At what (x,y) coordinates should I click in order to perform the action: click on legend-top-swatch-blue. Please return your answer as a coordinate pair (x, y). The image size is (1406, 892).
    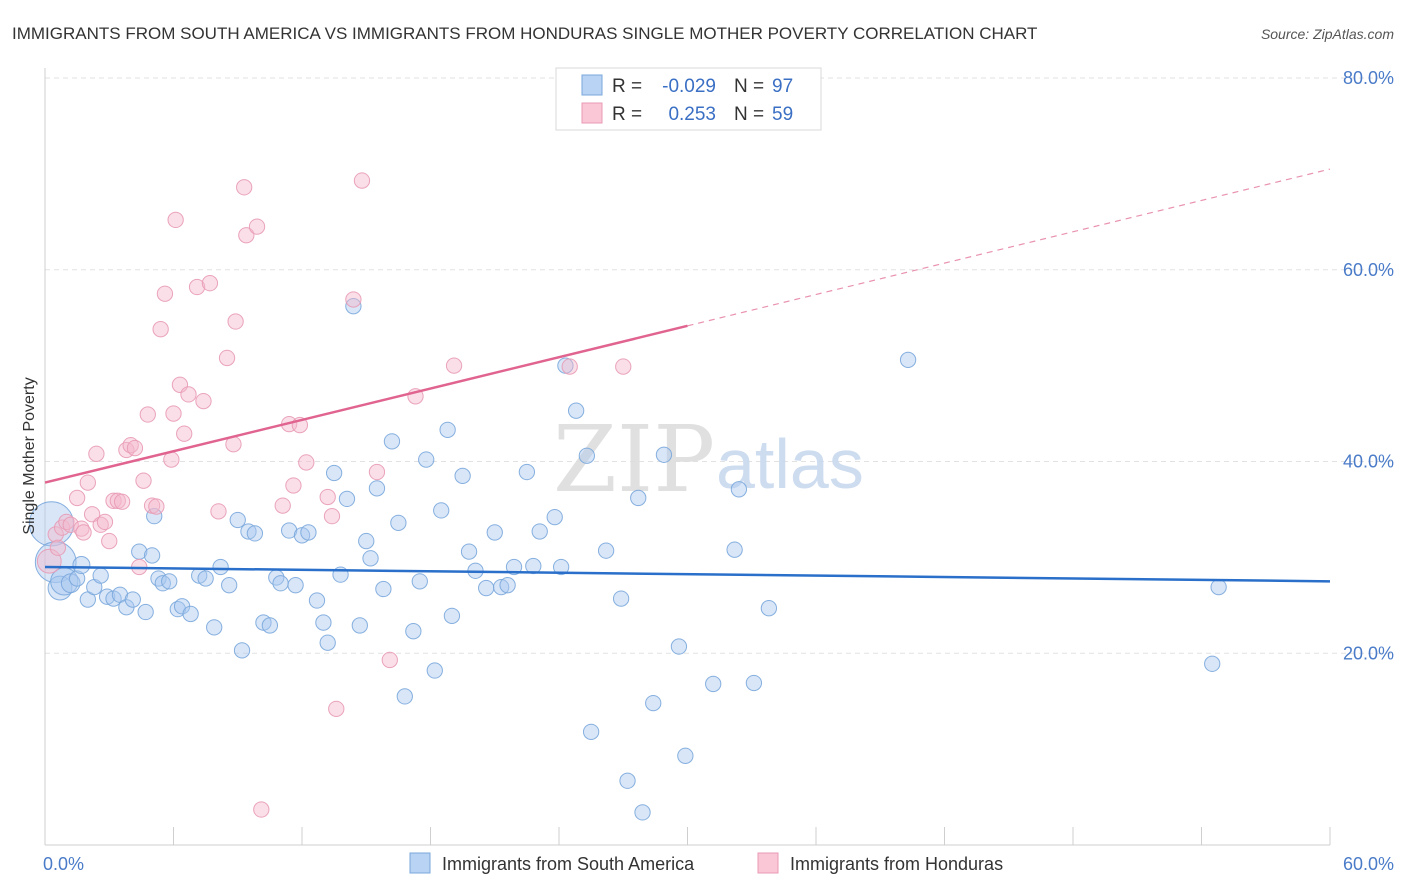
    Looking at the image, I should click on (592, 85).